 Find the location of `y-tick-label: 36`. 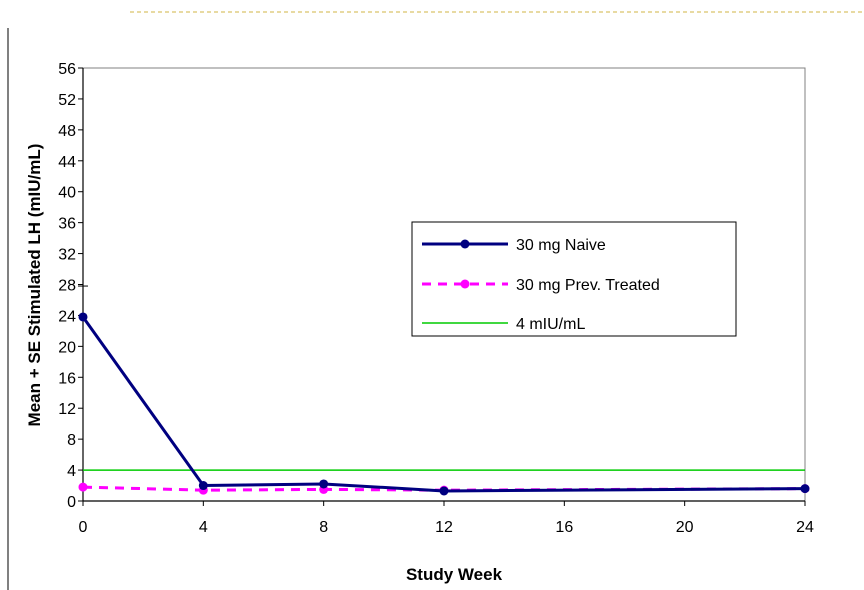

y-tick-label: 36 is located at coordinates (67, 224).